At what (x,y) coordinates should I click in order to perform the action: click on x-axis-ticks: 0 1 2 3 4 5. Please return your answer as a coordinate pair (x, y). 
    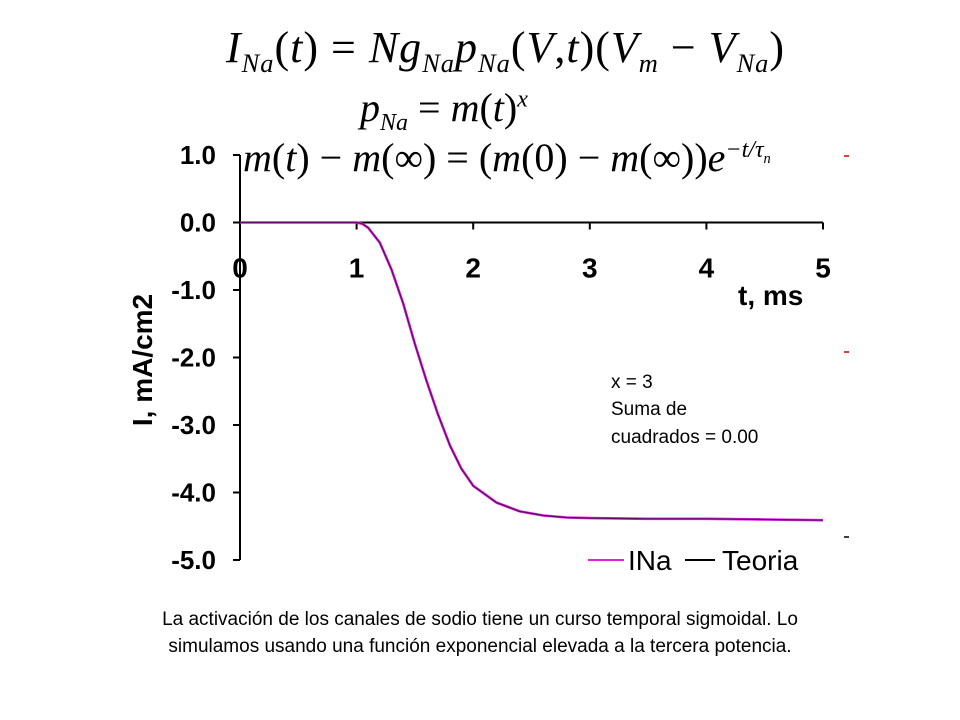
    Looking at the image, I should click on (531, 253).